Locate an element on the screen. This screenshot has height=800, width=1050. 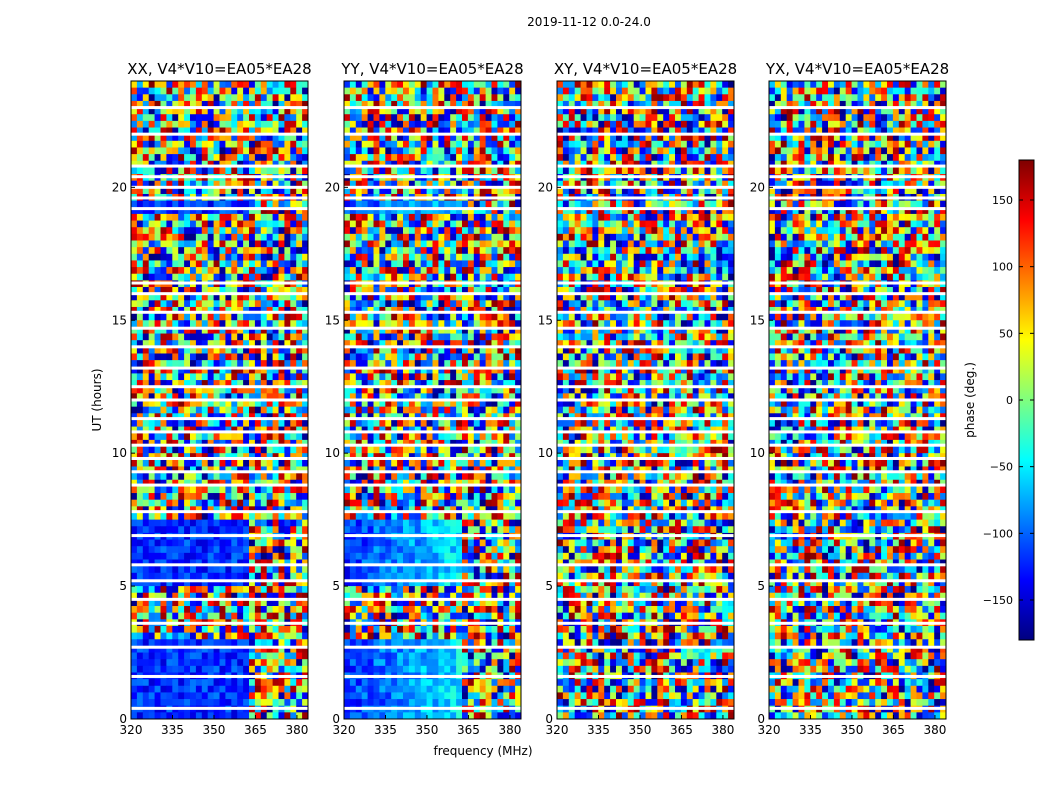
colorbar: 150 100 50 0 −50 −100 −150 is located at coordinates (1009, 400).